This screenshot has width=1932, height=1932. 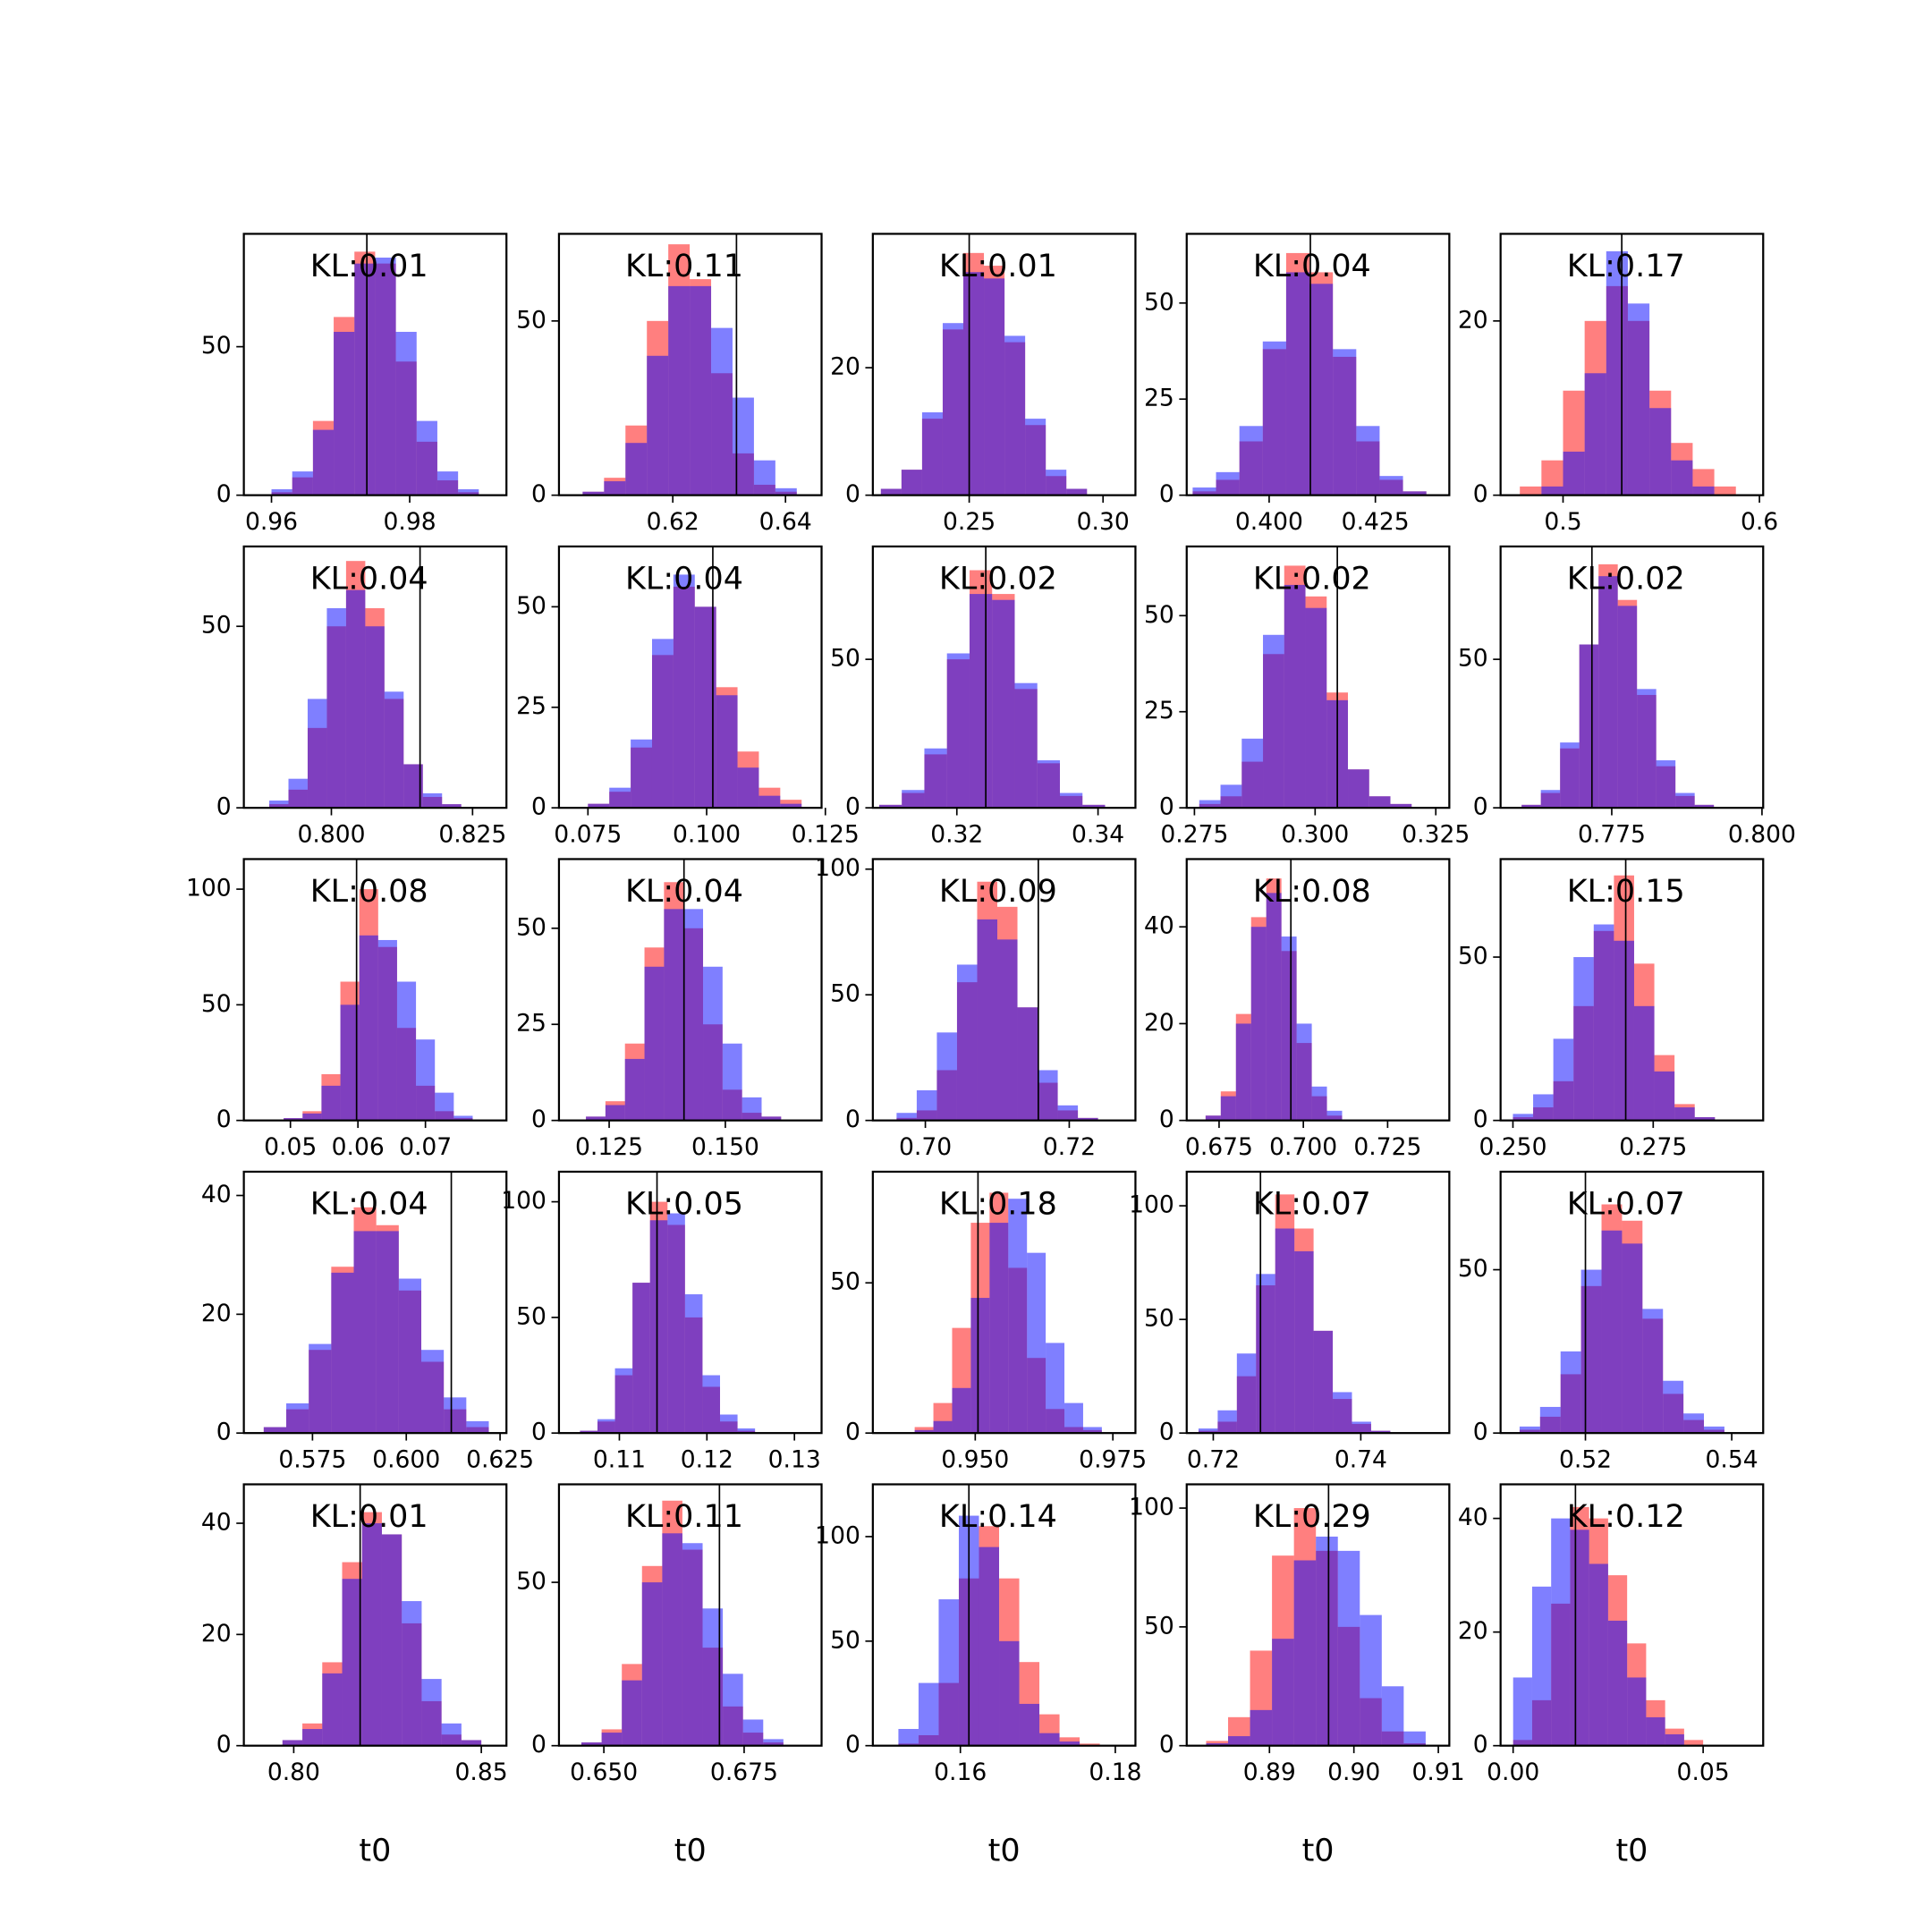 What do you see at coordinates (1194, 834) in the screenshot?
I see `x-tick-label: 0.275` at bounding box center [1194, 834].